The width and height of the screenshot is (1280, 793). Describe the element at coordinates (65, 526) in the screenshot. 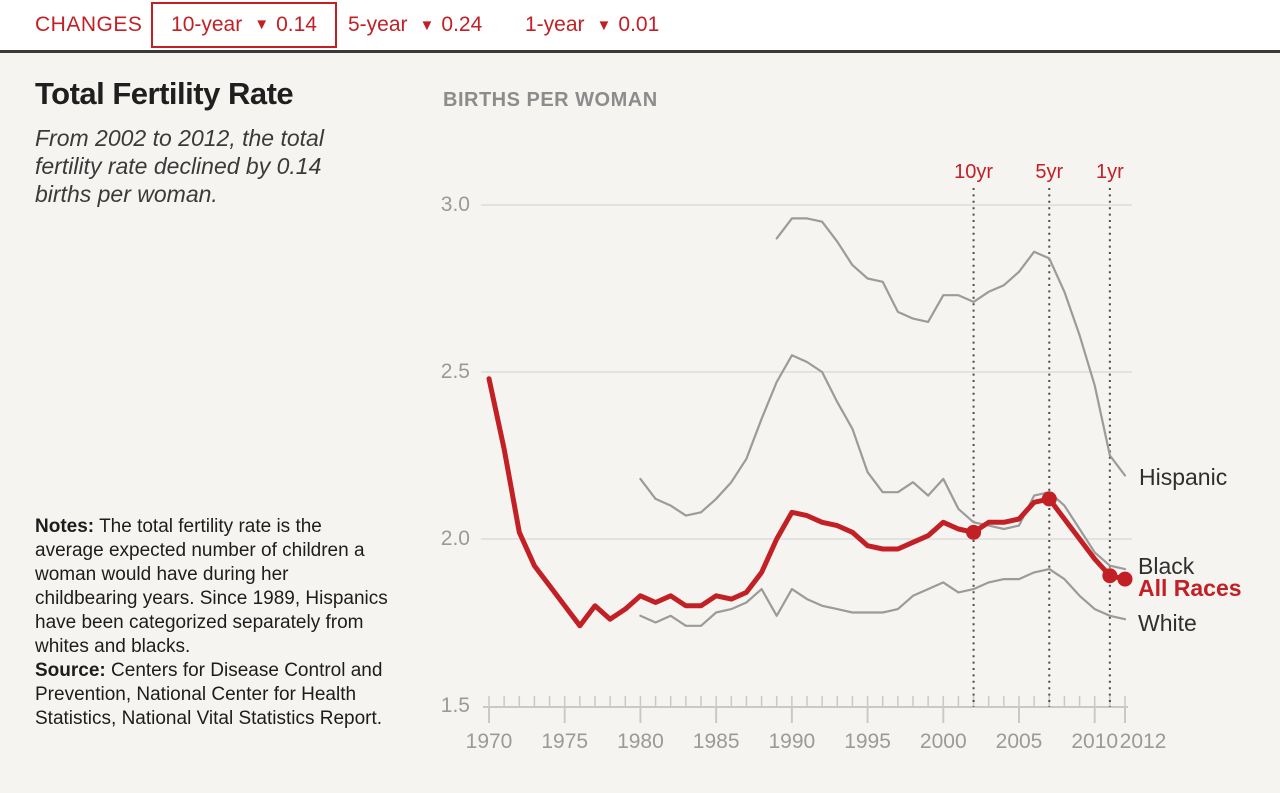

I see `notes-label: Notes:` at that location.